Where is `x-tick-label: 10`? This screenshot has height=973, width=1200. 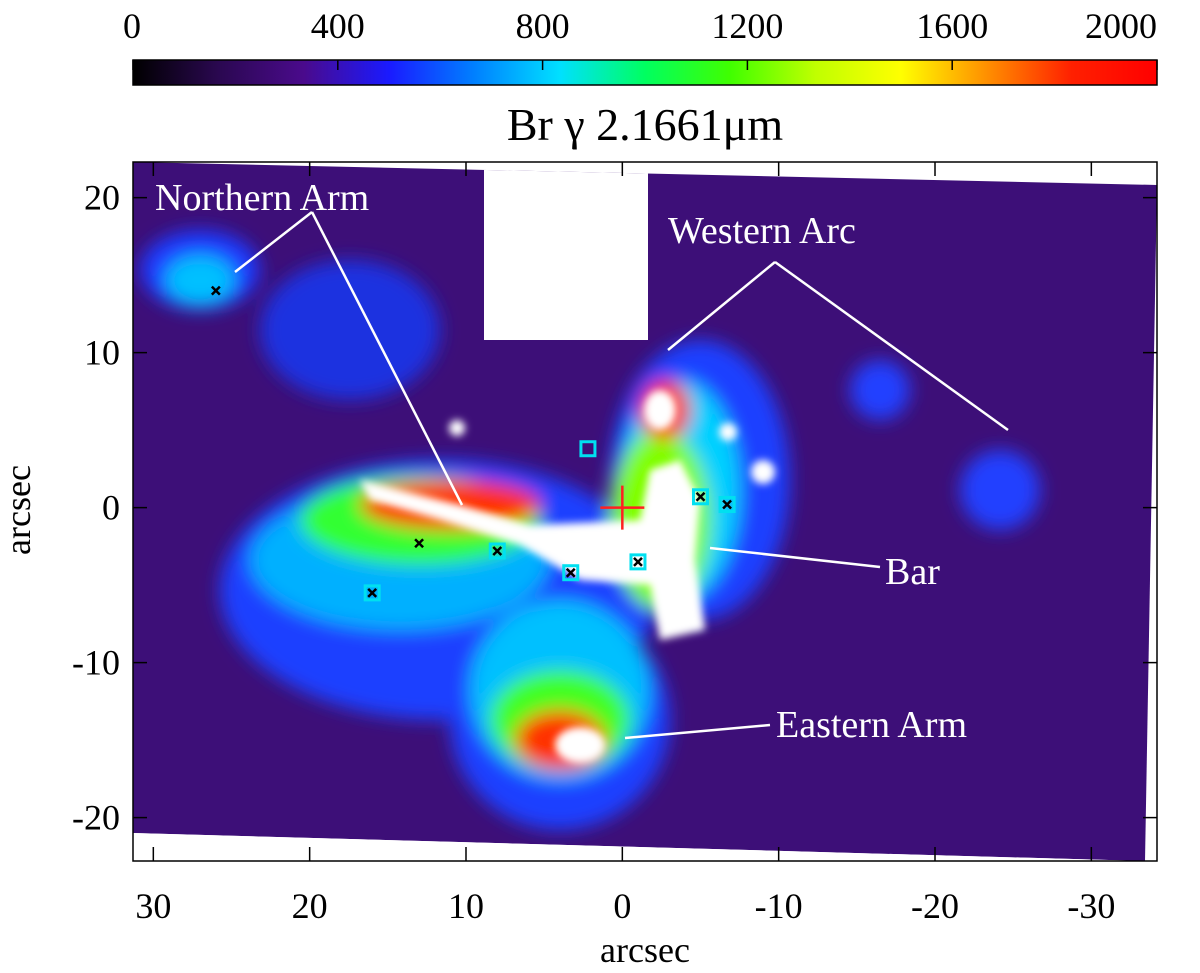 x-tick-label: 10 is located at coordinates (466, 906).